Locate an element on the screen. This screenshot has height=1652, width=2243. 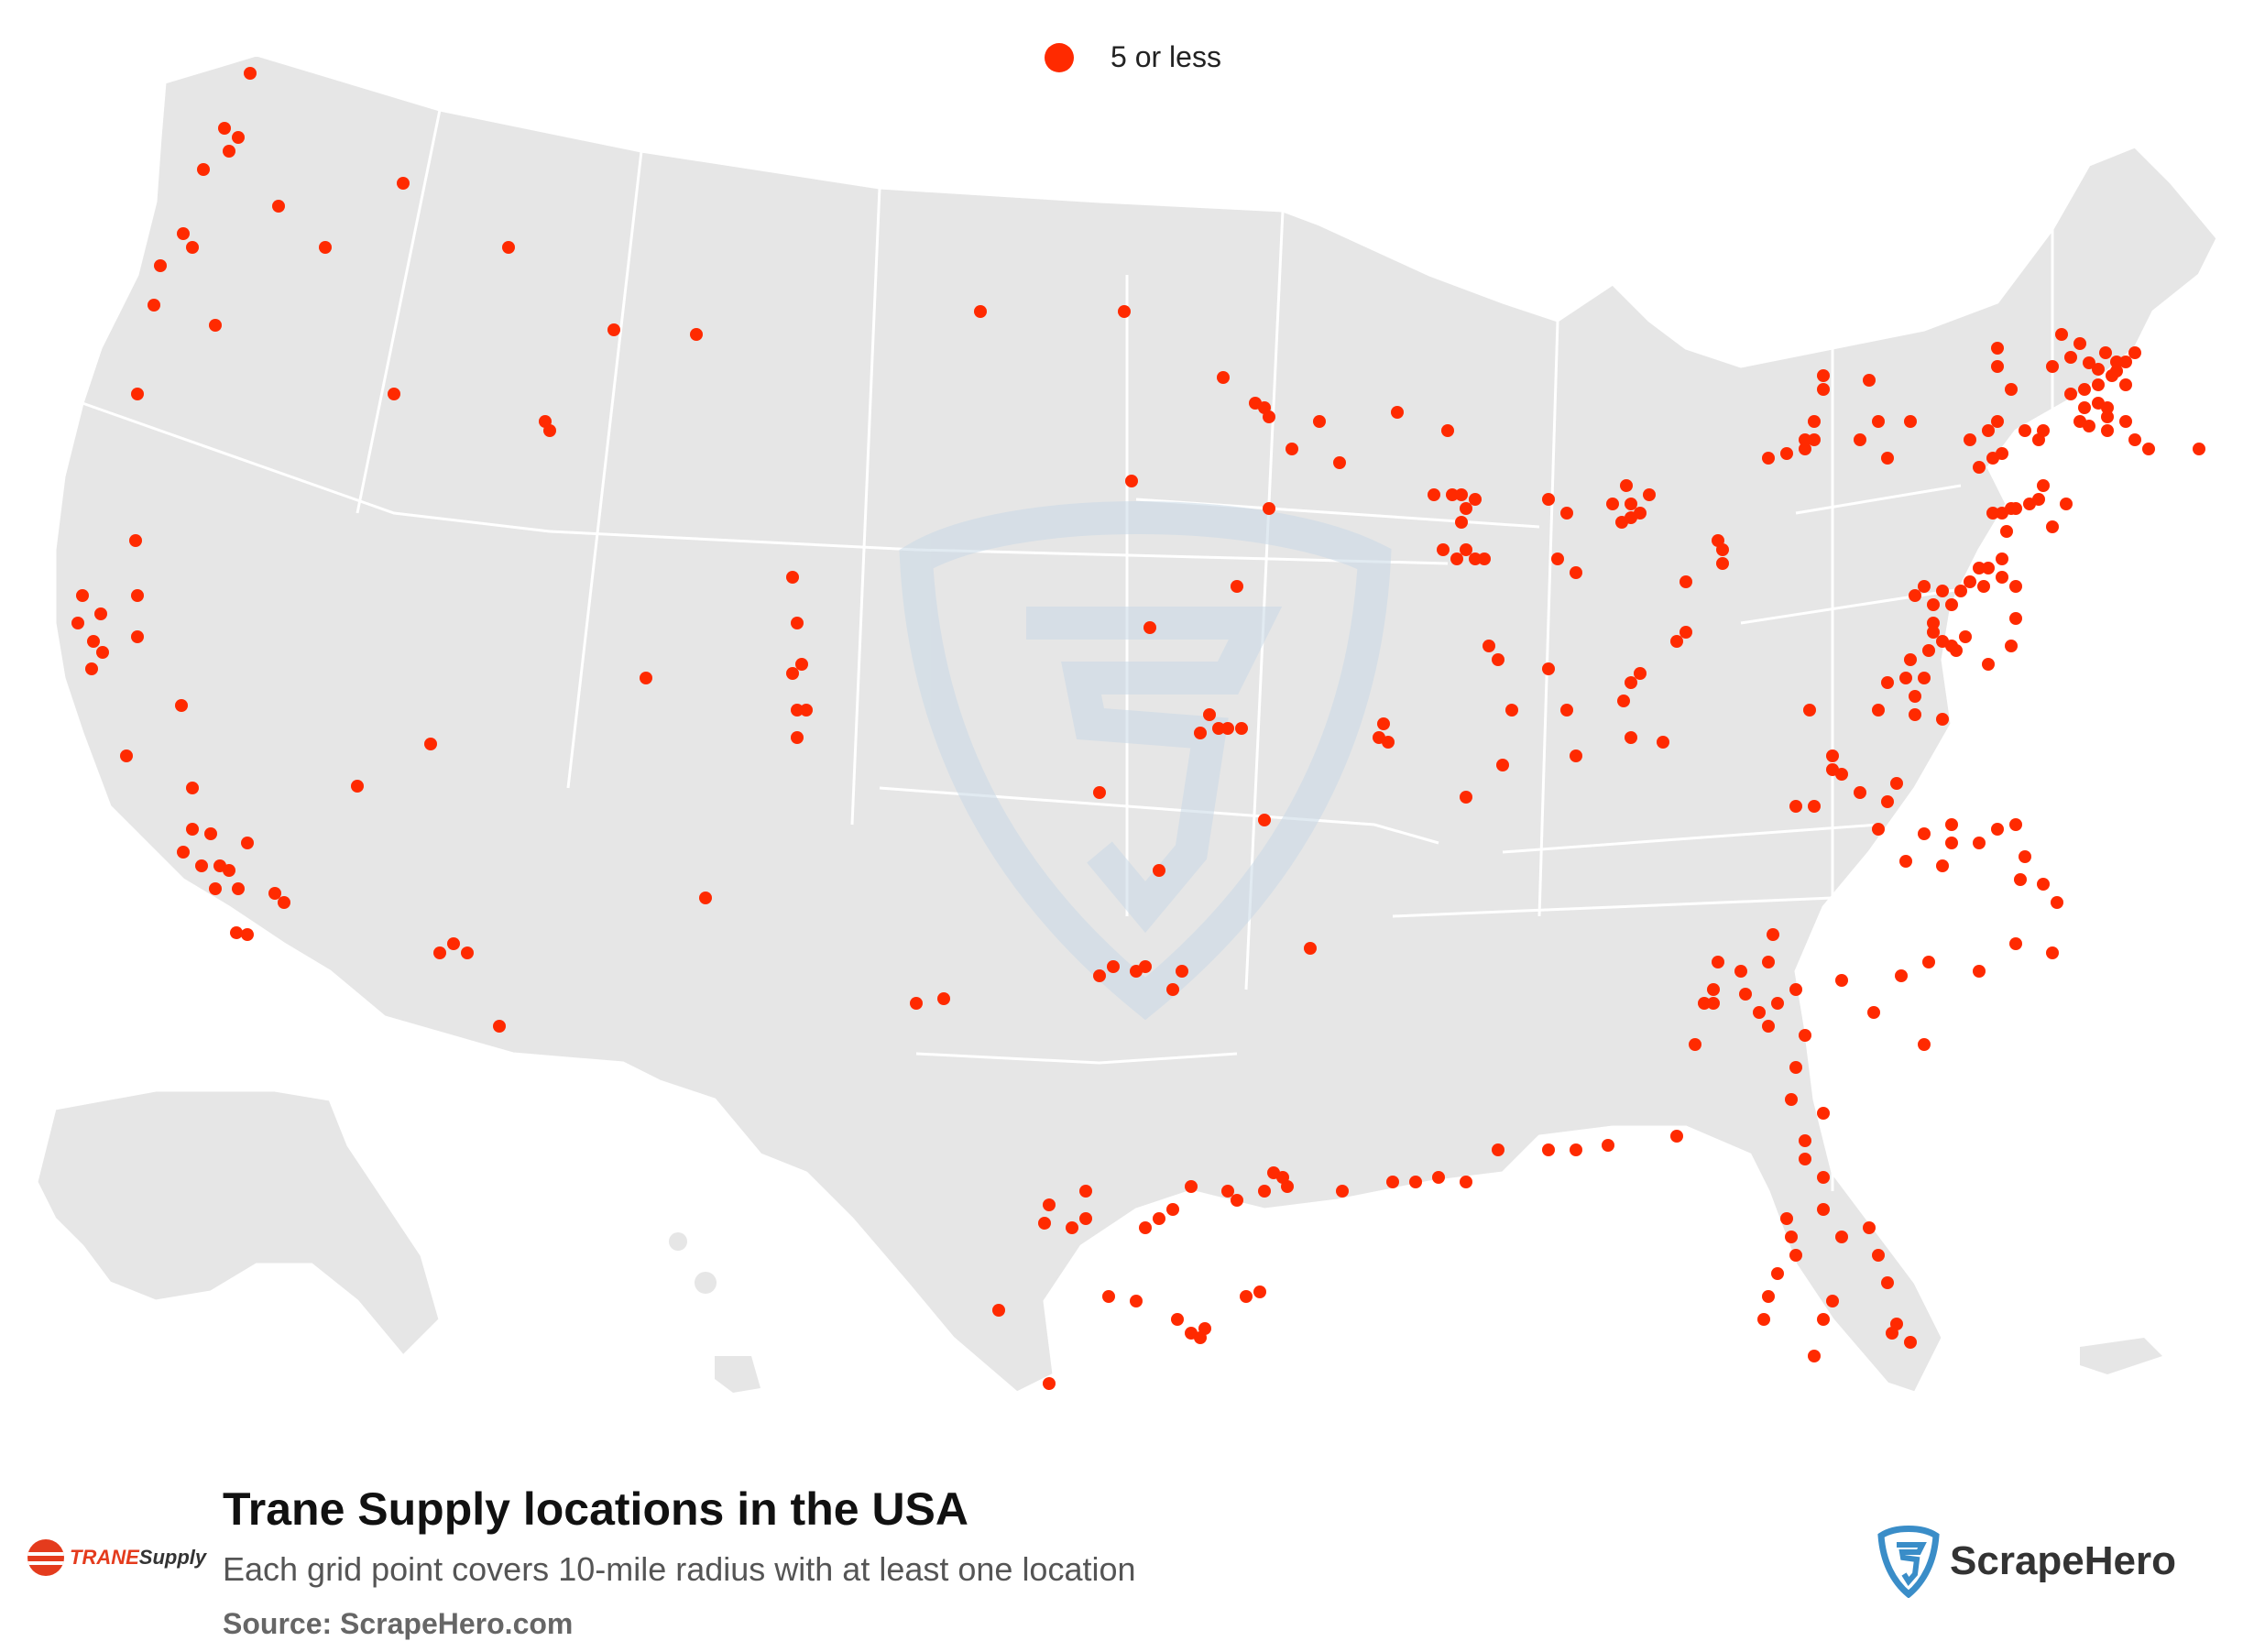
source-note: Source: ScrapeHero.com is located at coordinates (398, 1623).